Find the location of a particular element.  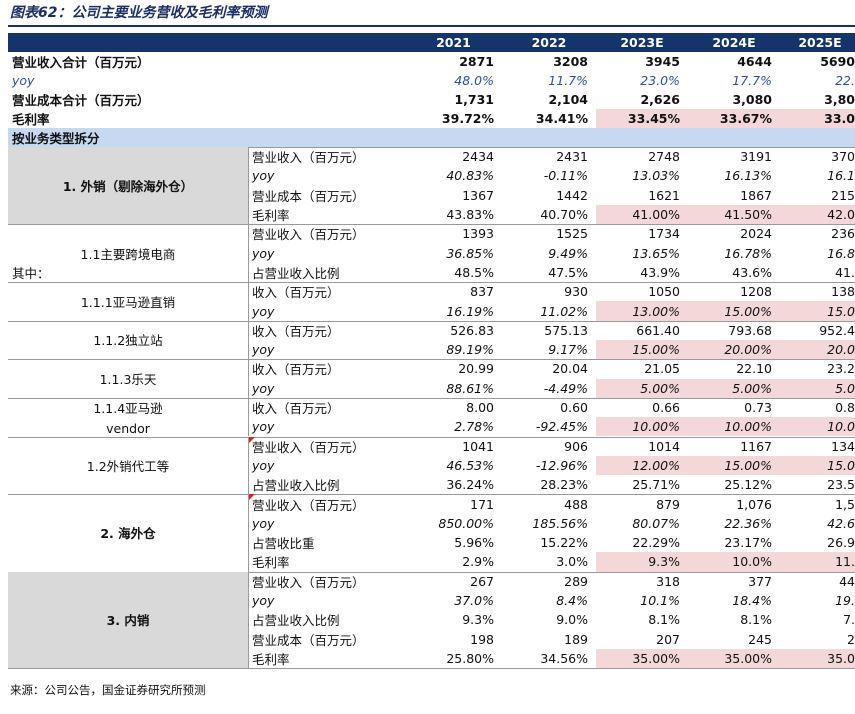

row-value: 198 is located at coordinates (482, 639).